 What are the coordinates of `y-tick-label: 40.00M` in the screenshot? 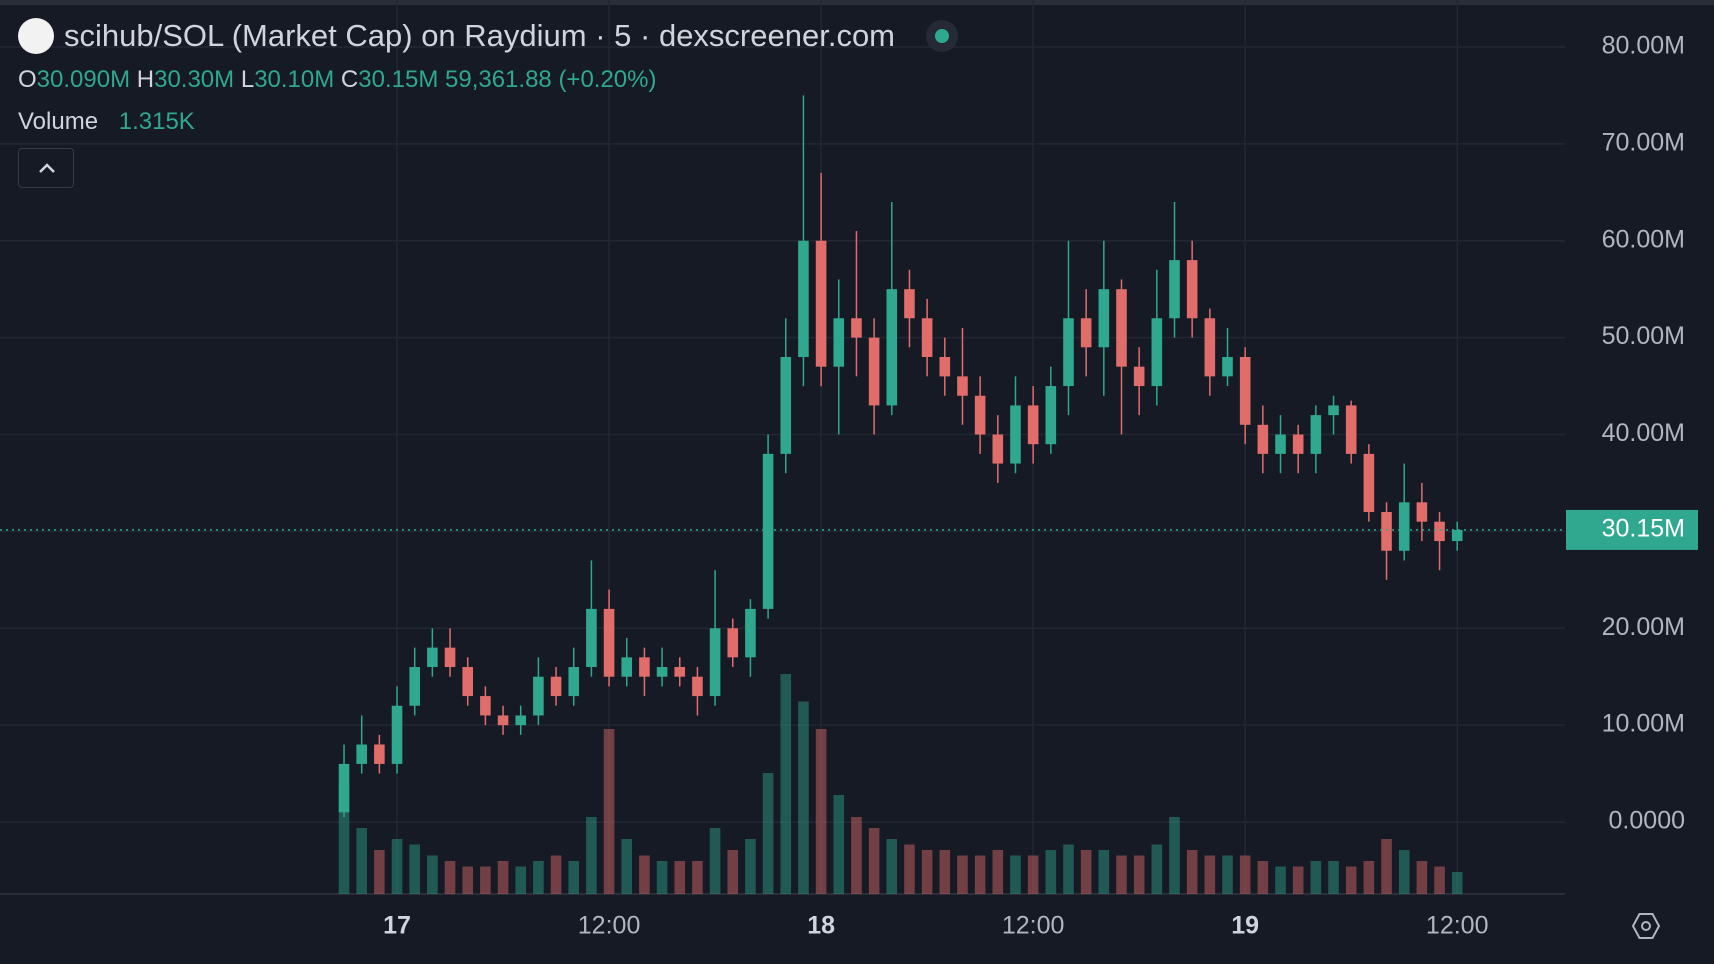 It's located at (1643, 433).